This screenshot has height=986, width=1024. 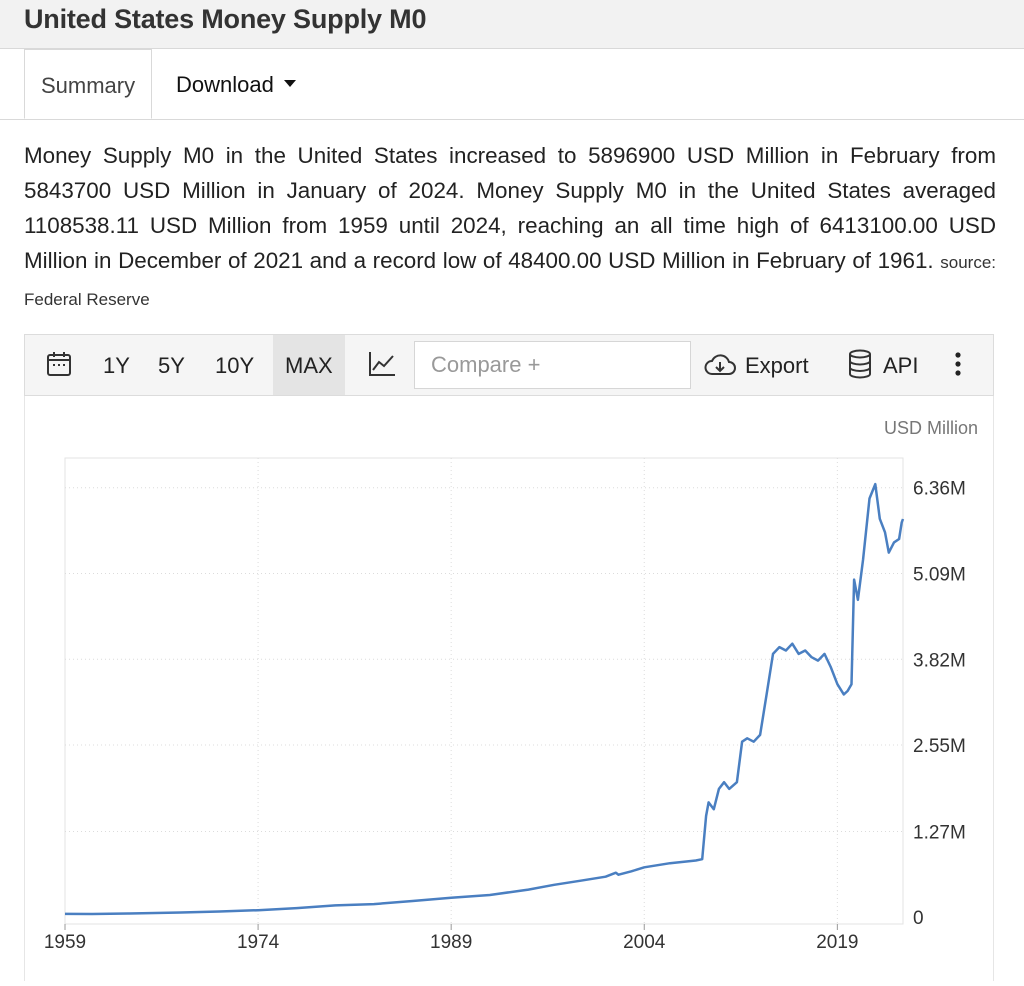 I want to click on line-chart-icon, so click(x=382, y=364).